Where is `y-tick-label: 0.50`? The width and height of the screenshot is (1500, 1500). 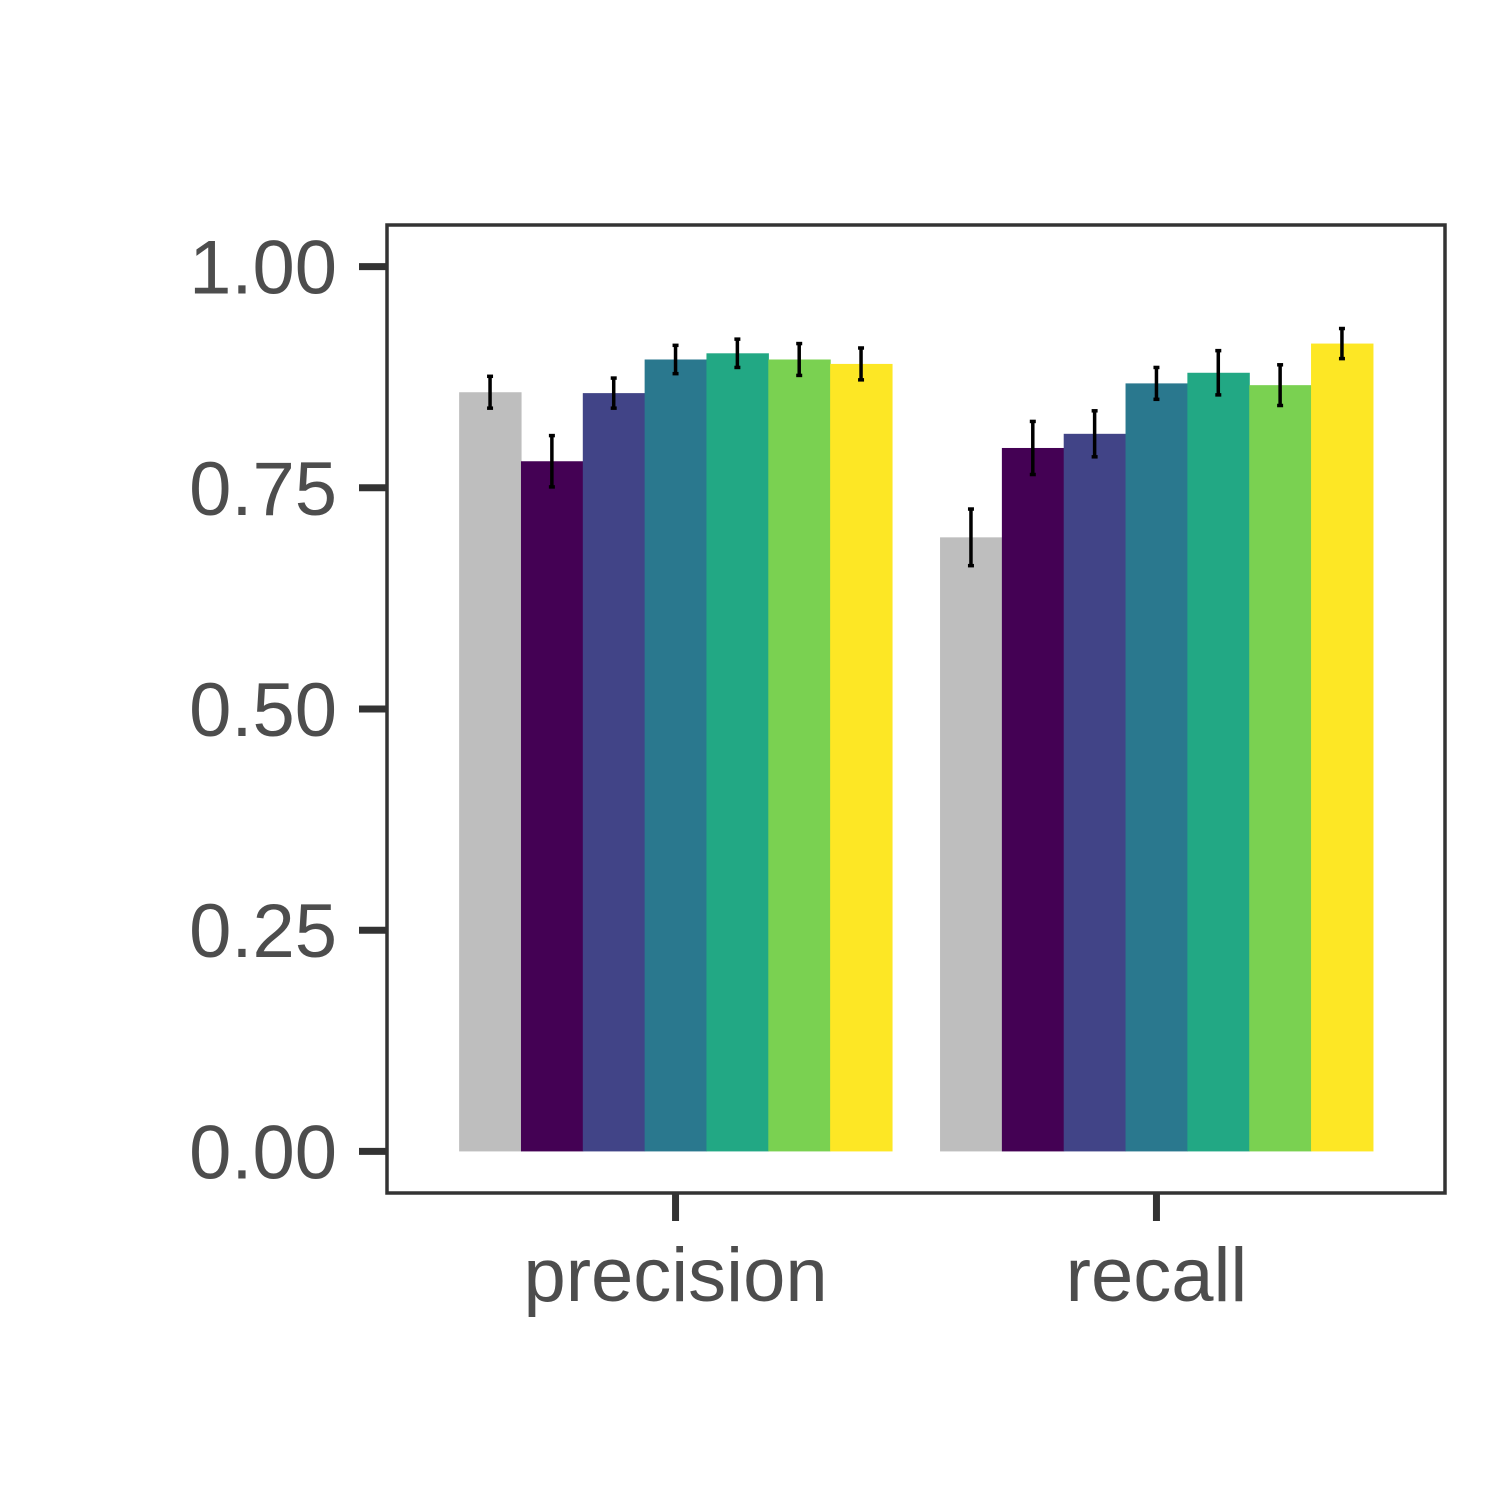
y-tick-label: 0.50 is located at coordinates (263, 710).